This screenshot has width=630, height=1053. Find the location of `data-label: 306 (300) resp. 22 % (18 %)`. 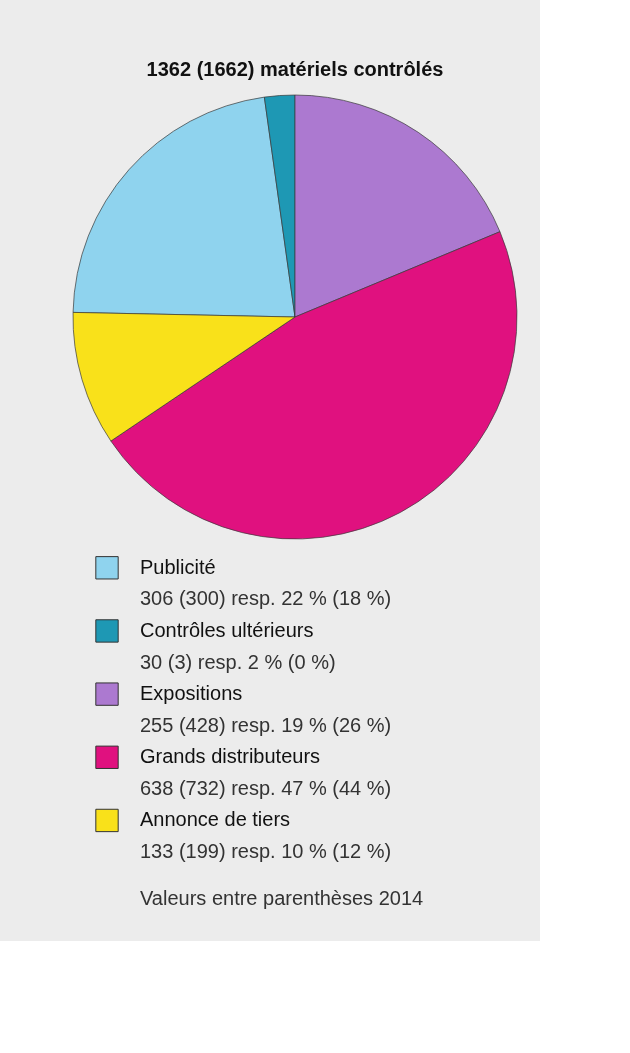

data-label: 306 (300) resp. 22 % (18 %) is located at coordinates (266, 598).